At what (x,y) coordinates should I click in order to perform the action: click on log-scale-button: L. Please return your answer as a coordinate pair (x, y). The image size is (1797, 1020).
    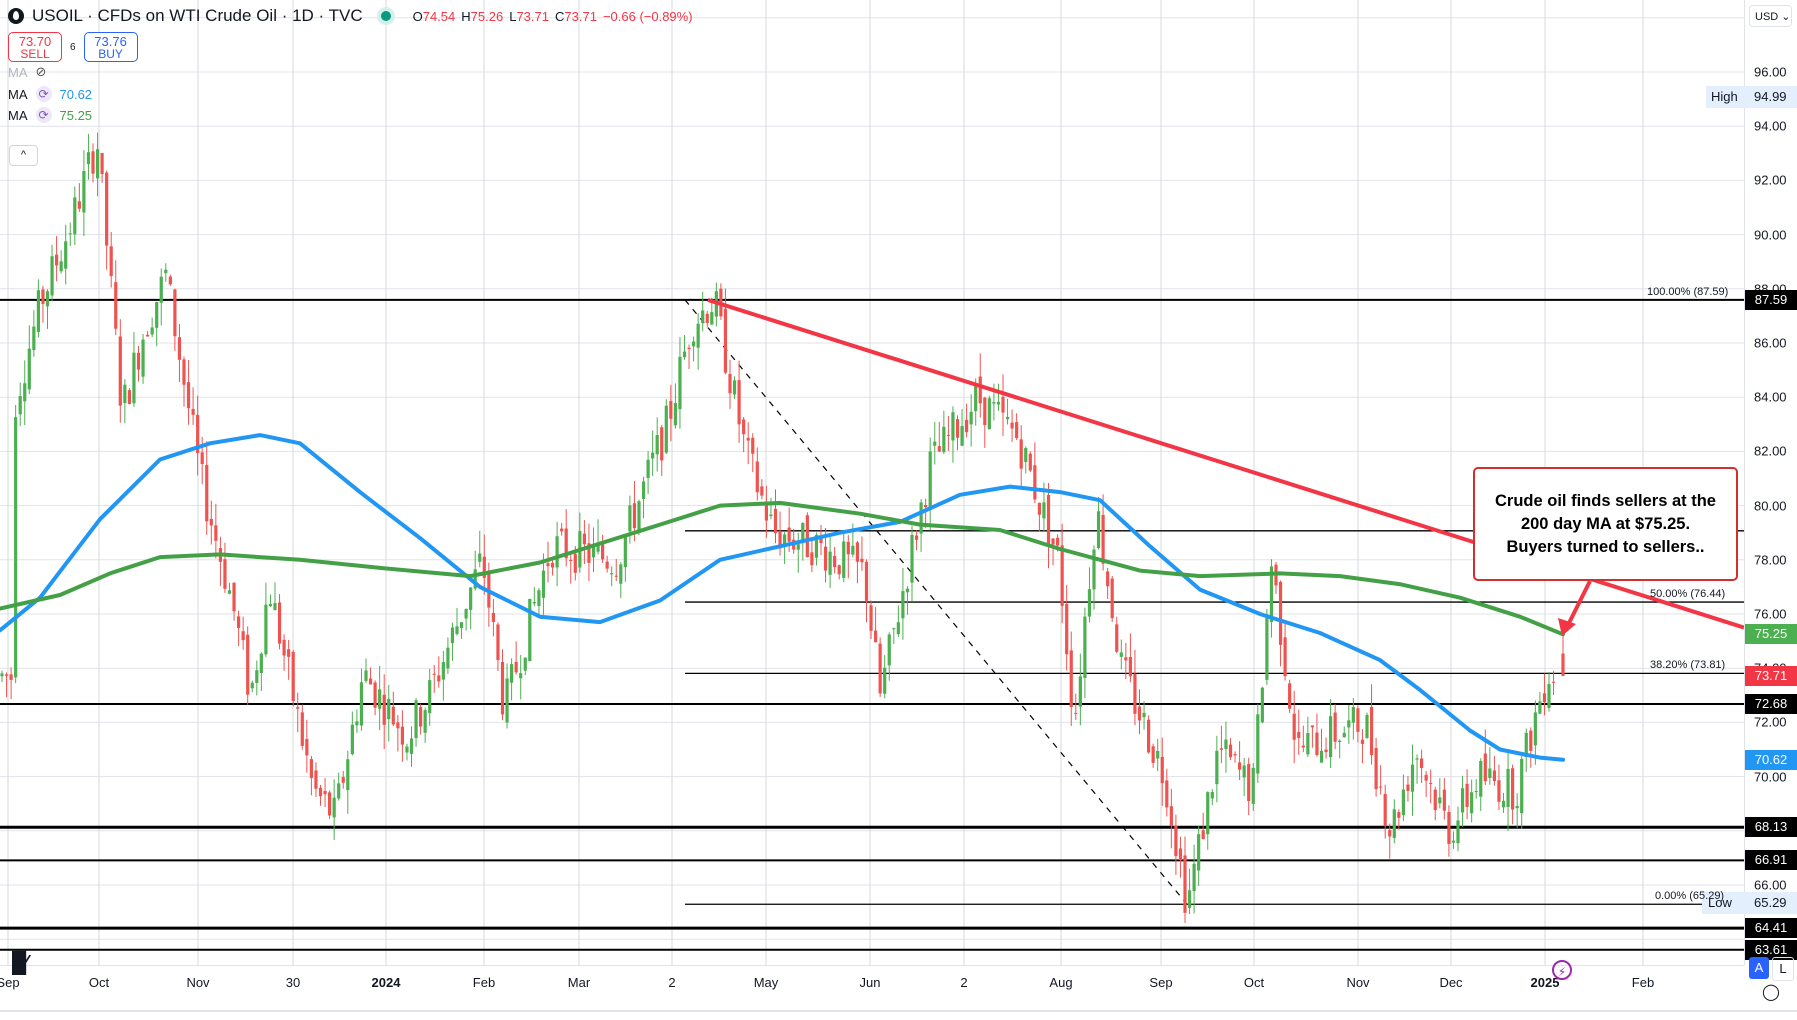
    Looking at the image, I should click on (1783, 969).